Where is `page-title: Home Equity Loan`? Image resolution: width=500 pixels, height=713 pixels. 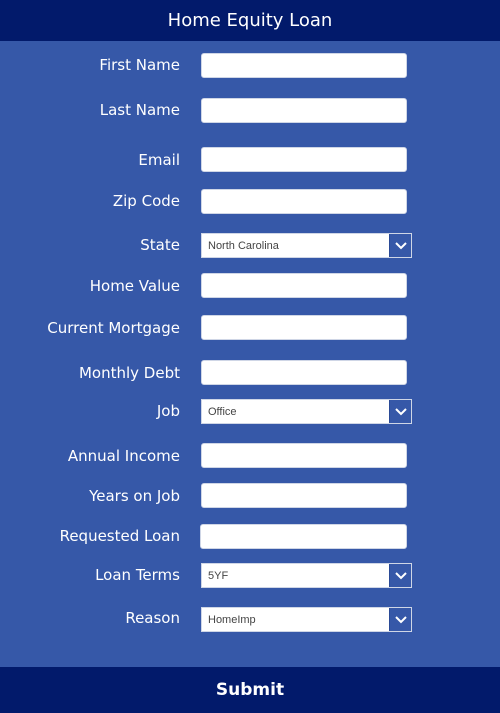 page-title: Home Equity Loan is located at coordinates (250, 20).